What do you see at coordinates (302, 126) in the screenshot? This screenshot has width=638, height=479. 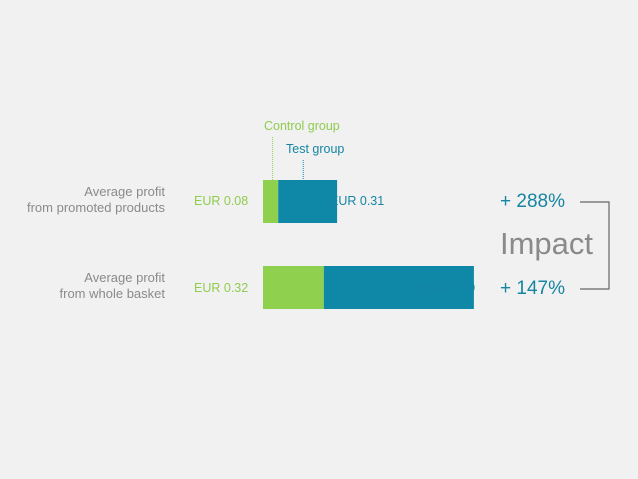 I see `legend-control-group: Control group` at bounding box center [302, 126].